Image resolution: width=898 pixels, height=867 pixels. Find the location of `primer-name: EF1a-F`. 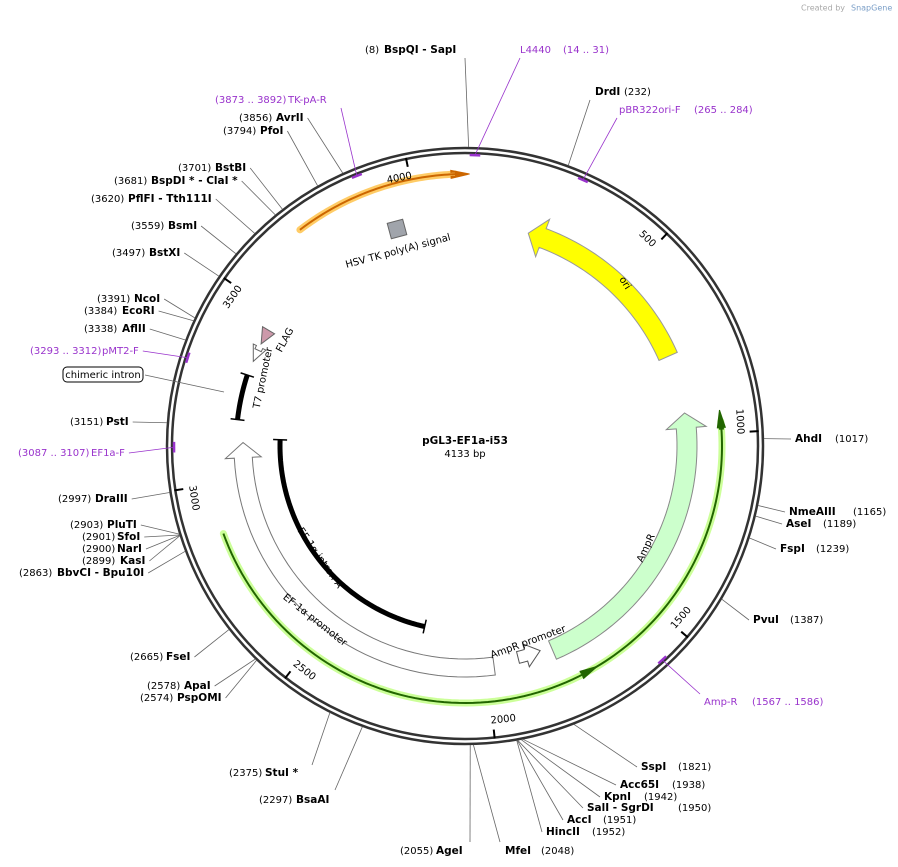

primer-name: EF1a-F is located at coordinates (108, 453).